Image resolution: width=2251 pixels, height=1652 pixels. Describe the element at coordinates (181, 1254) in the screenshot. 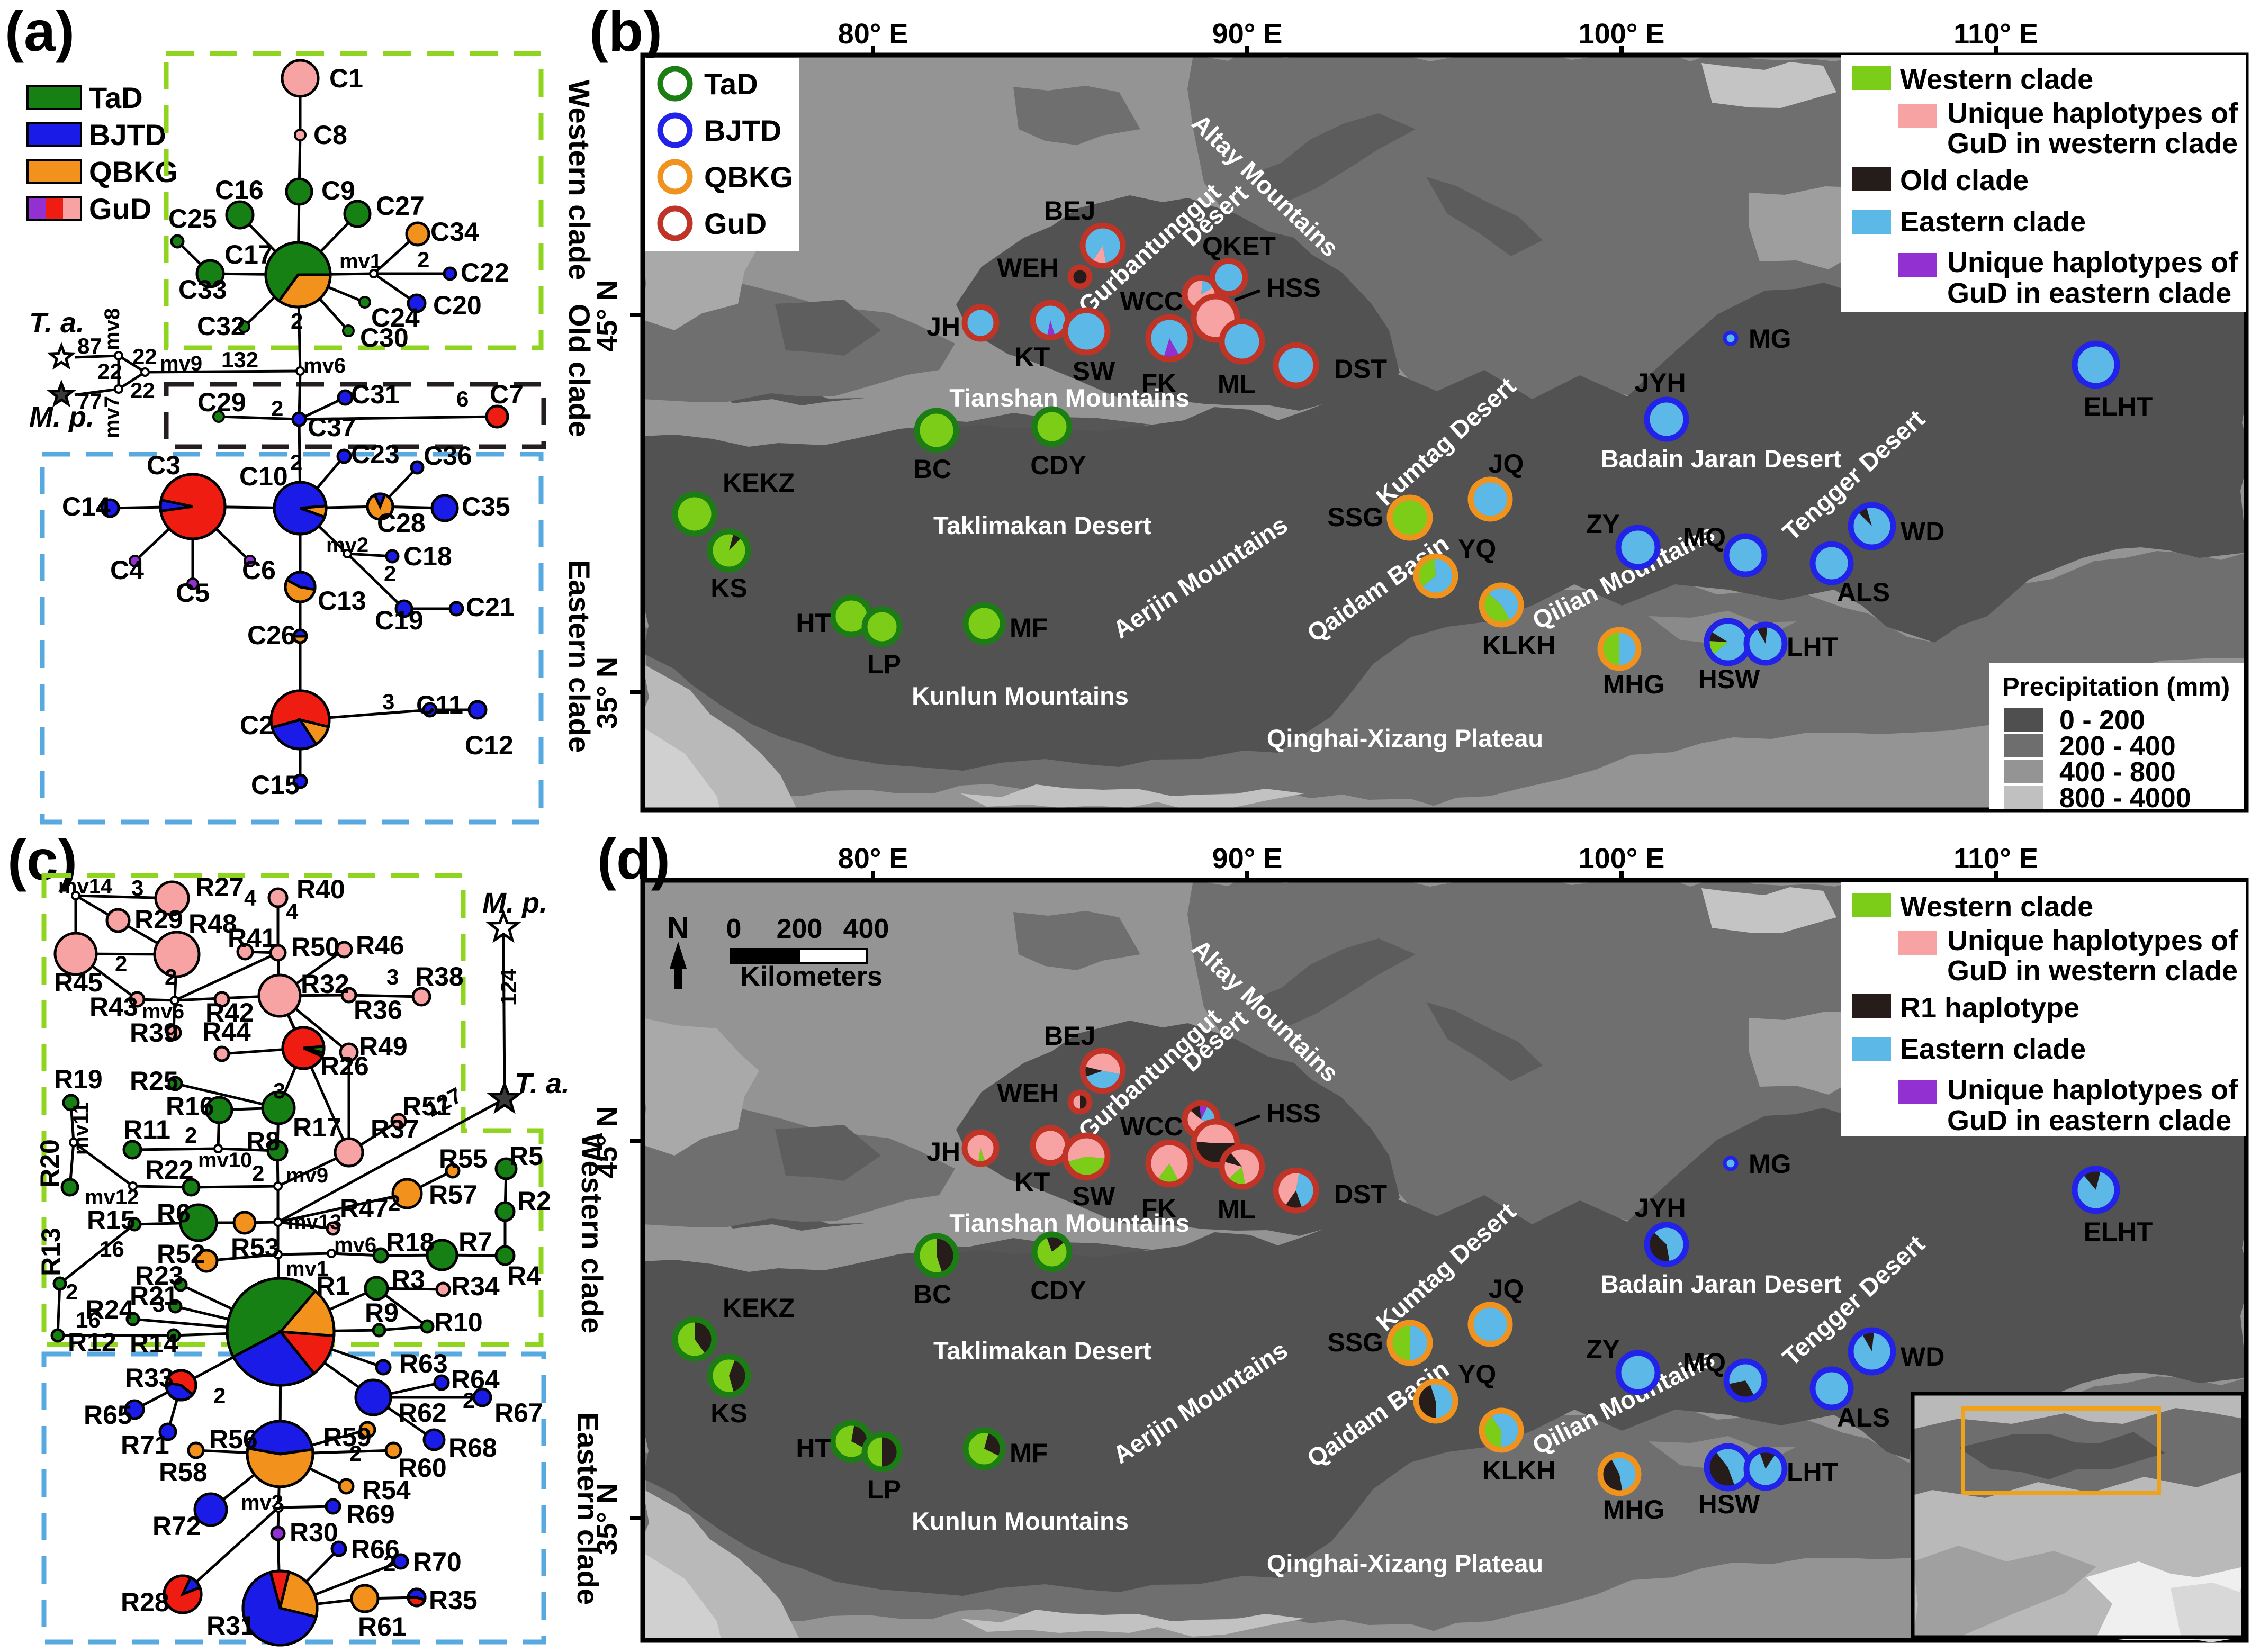

I see `svg-text: R52` at that location.